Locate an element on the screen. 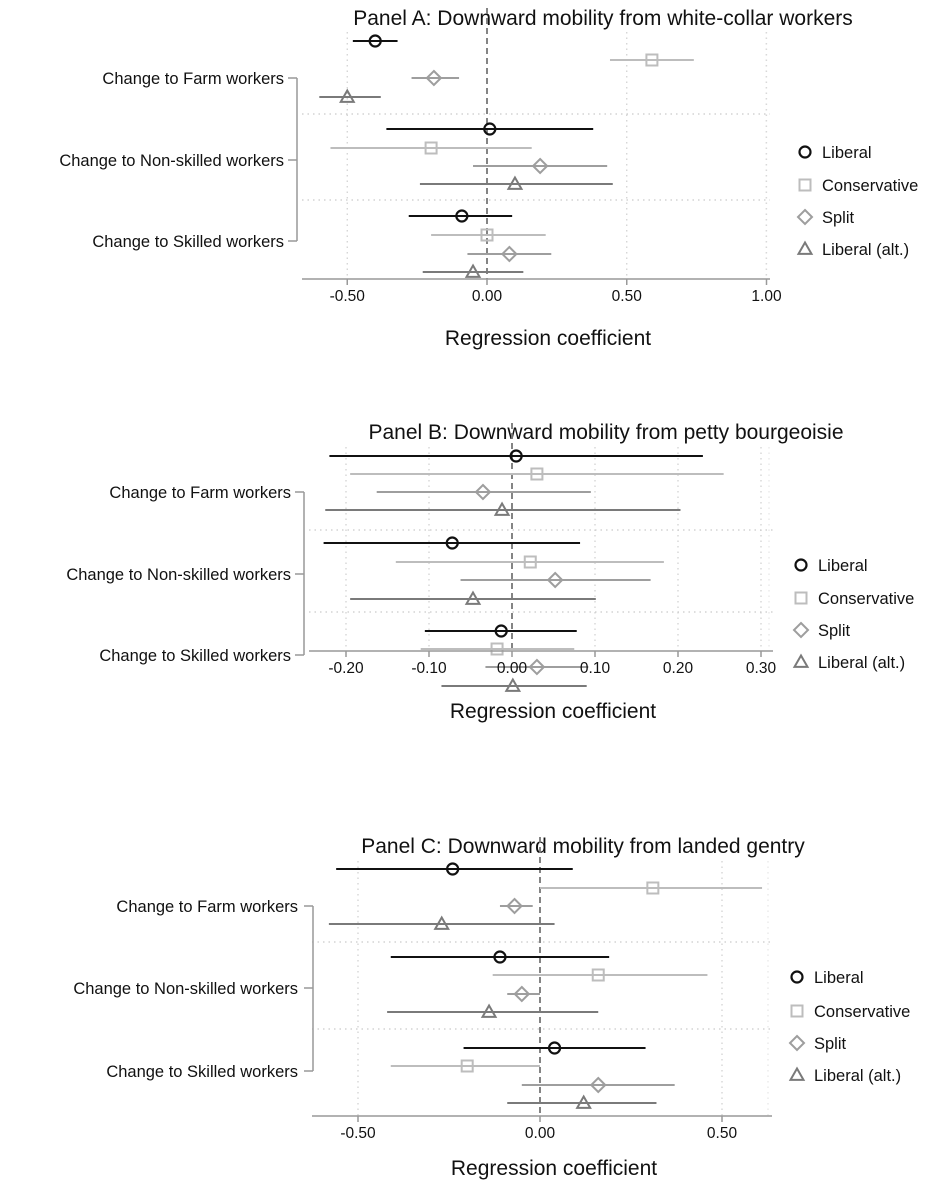  x-tick-label: 0.20 is located at coordinates (678, 668).